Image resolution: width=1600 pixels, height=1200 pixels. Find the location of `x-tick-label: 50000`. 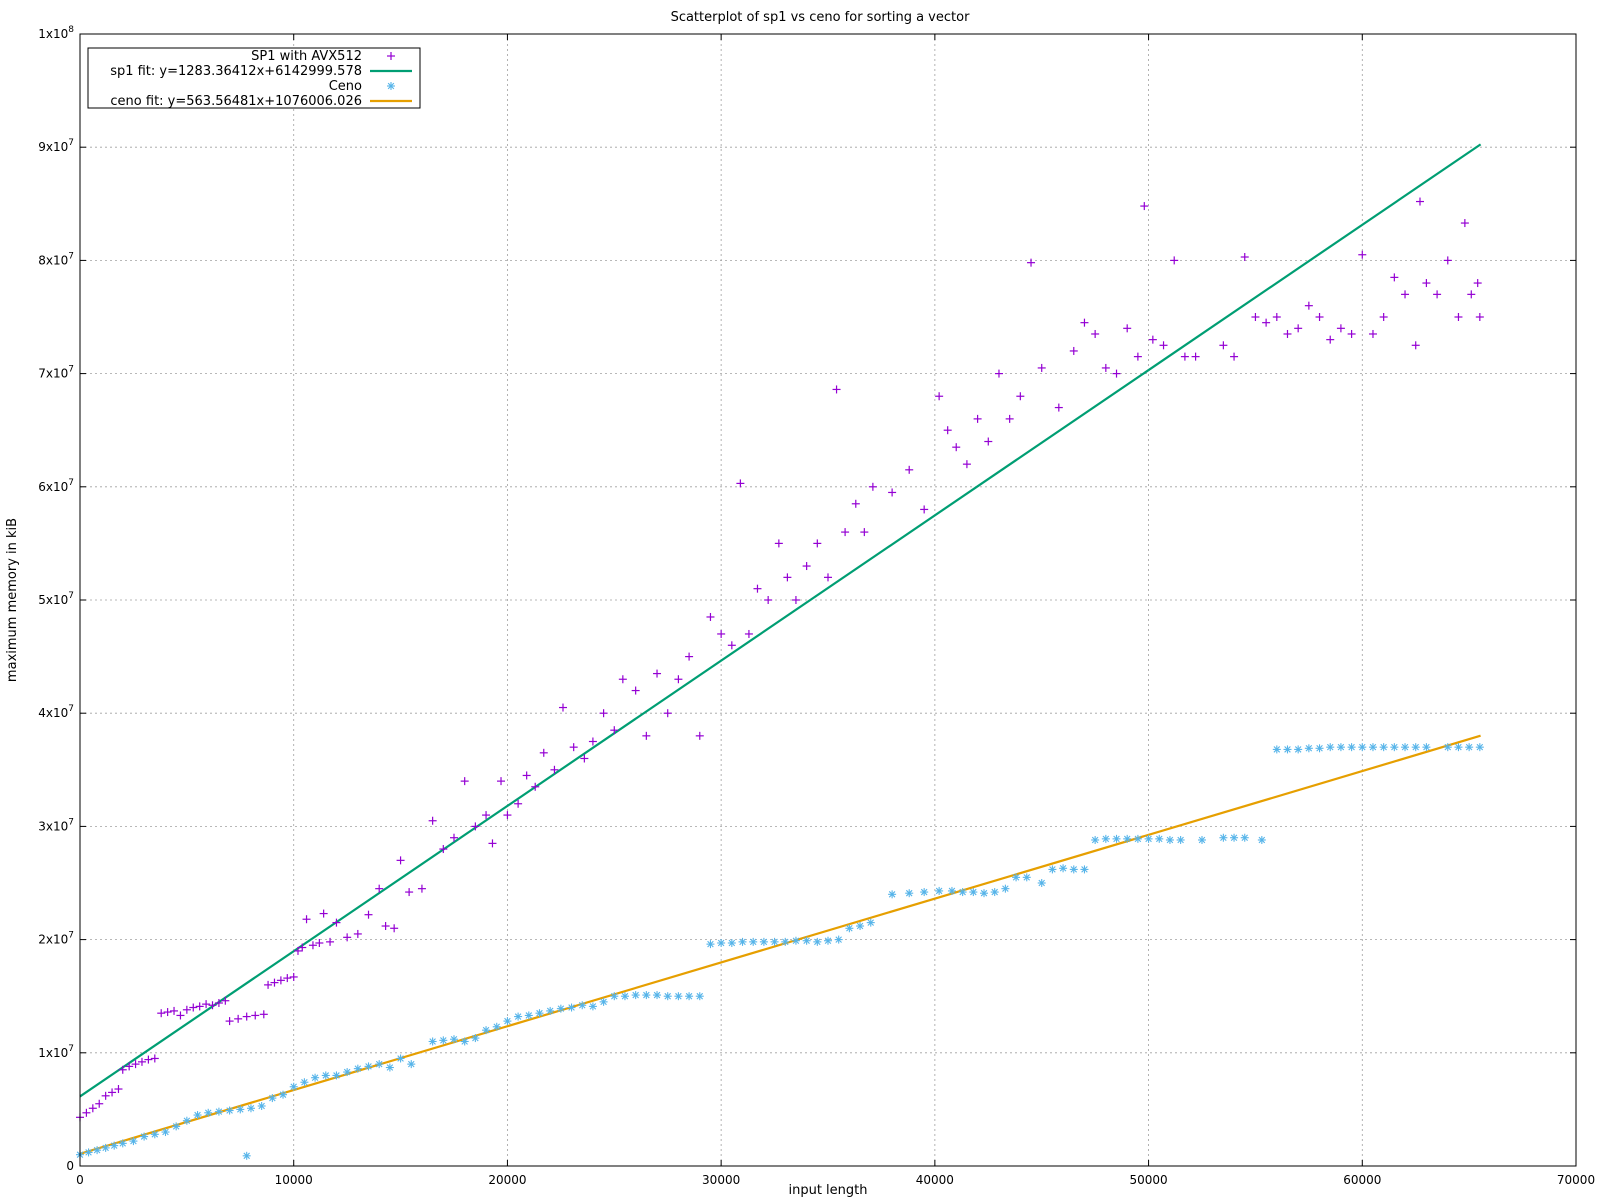

x-tick-label: 50000 is located at coordinates (1148, 1180).